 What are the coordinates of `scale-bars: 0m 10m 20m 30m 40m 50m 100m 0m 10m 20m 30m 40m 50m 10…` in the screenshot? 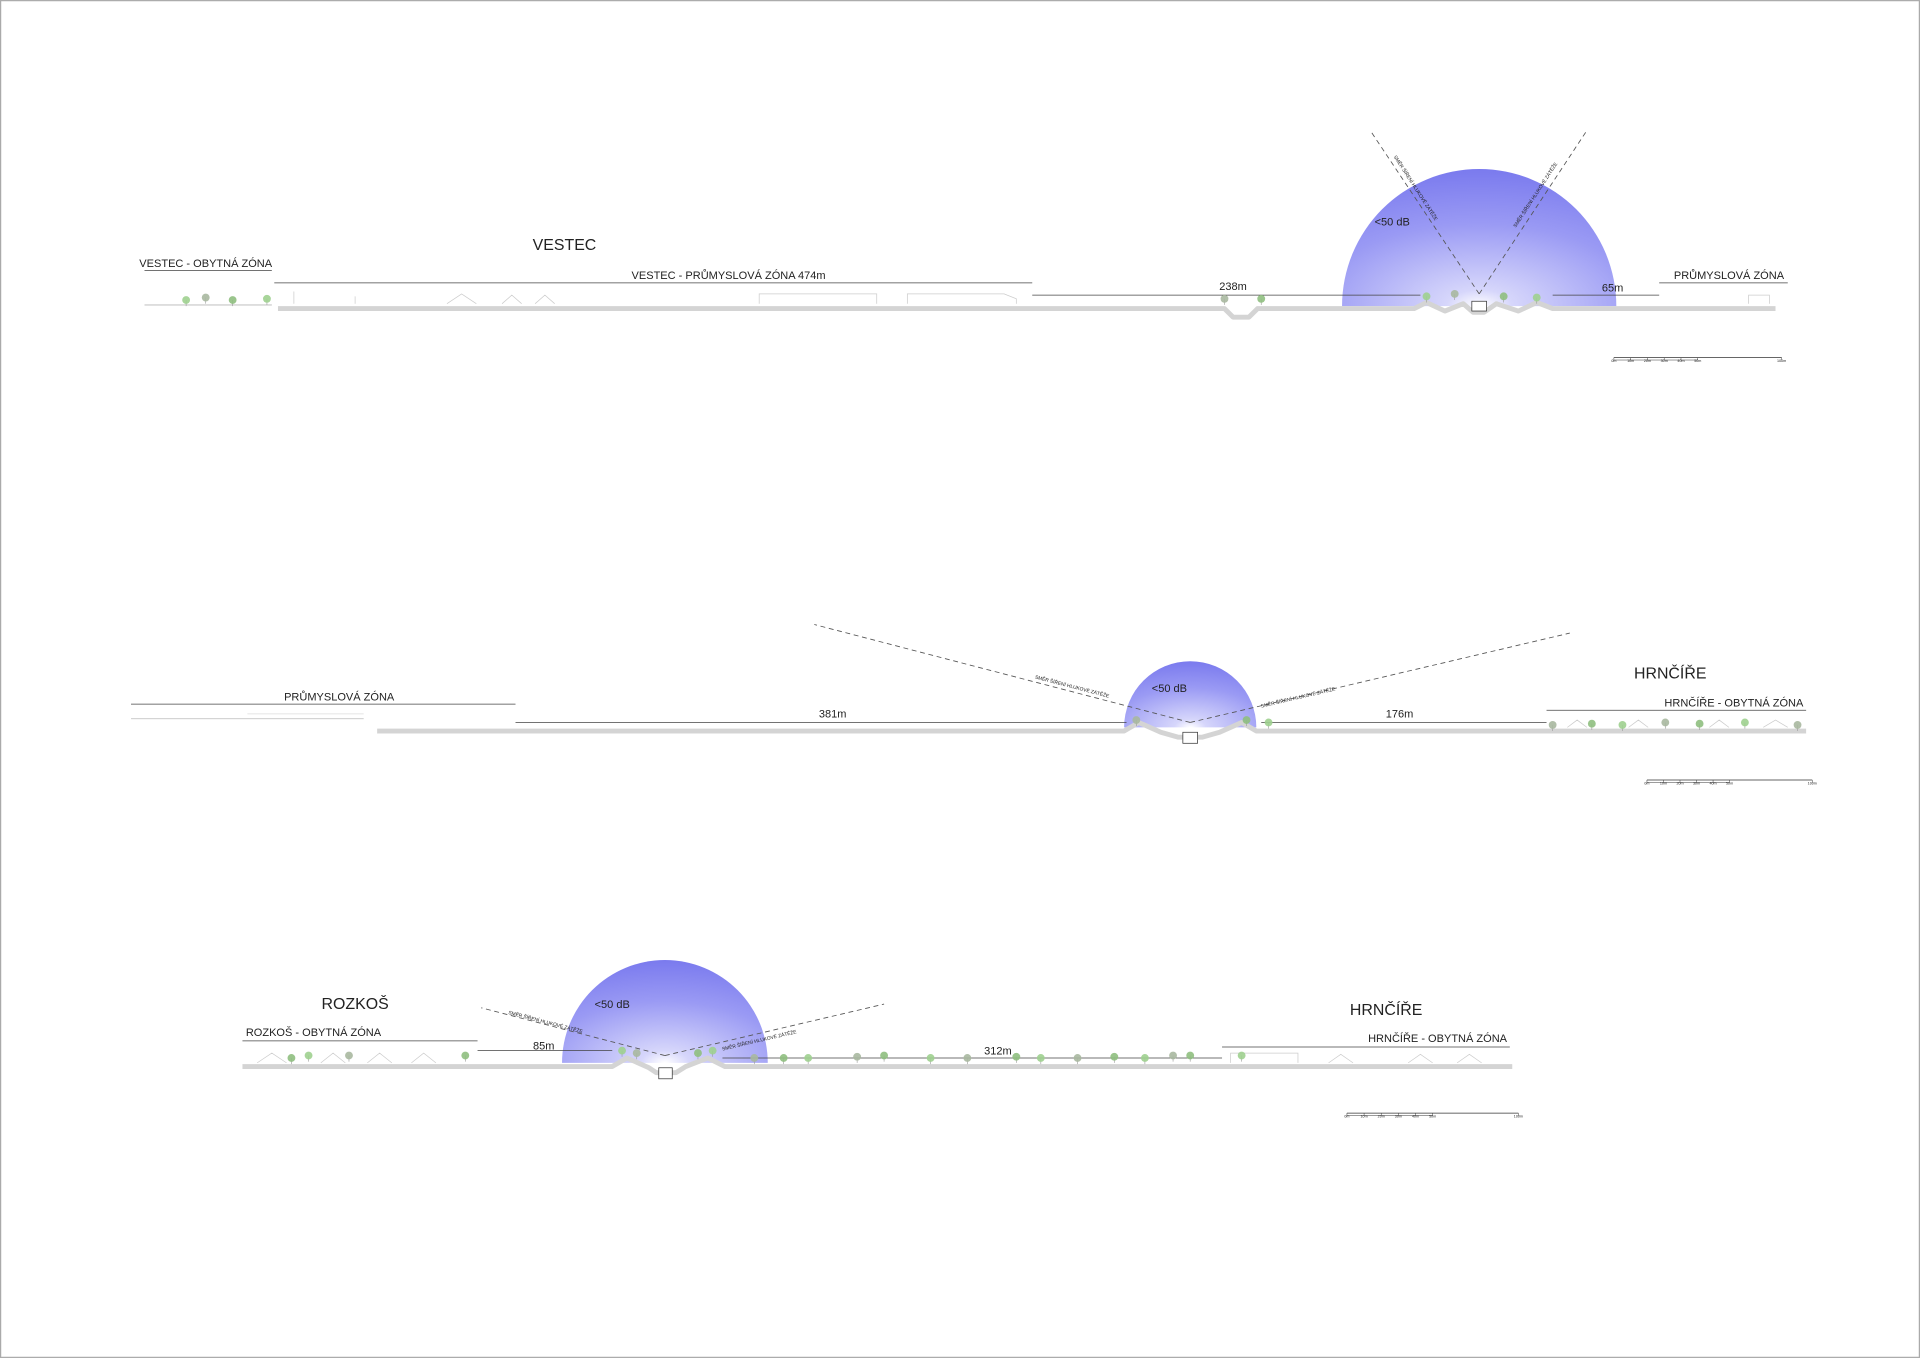 It's located at (1580, 737).